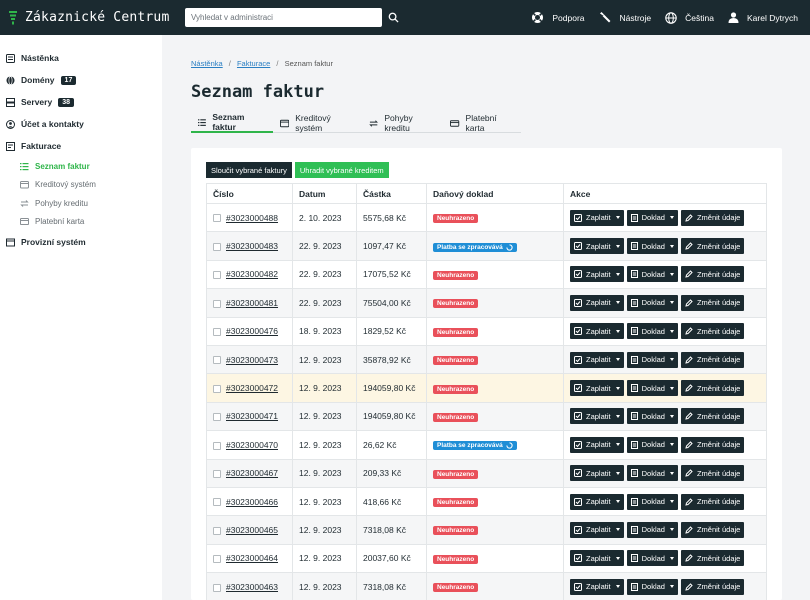 The image size is (810, 600). I want to click on support-link: Podpora, so click(558, 17).